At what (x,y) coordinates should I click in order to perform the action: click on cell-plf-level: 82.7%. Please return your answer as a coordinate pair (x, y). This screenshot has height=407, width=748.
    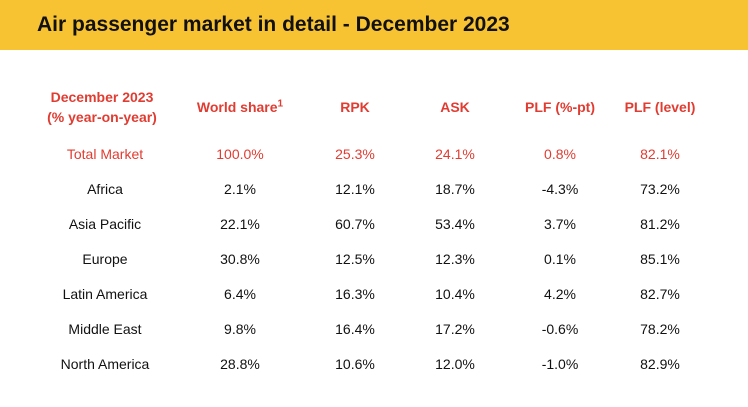
    Looking at the image, I should click on (660, 294).